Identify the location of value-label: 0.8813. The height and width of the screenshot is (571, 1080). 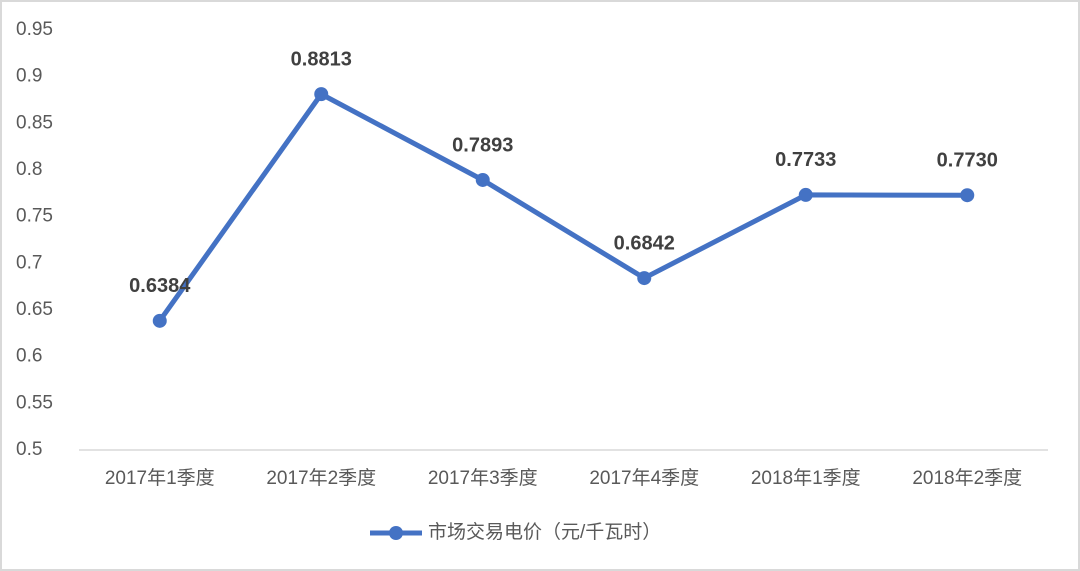
(321, 59).